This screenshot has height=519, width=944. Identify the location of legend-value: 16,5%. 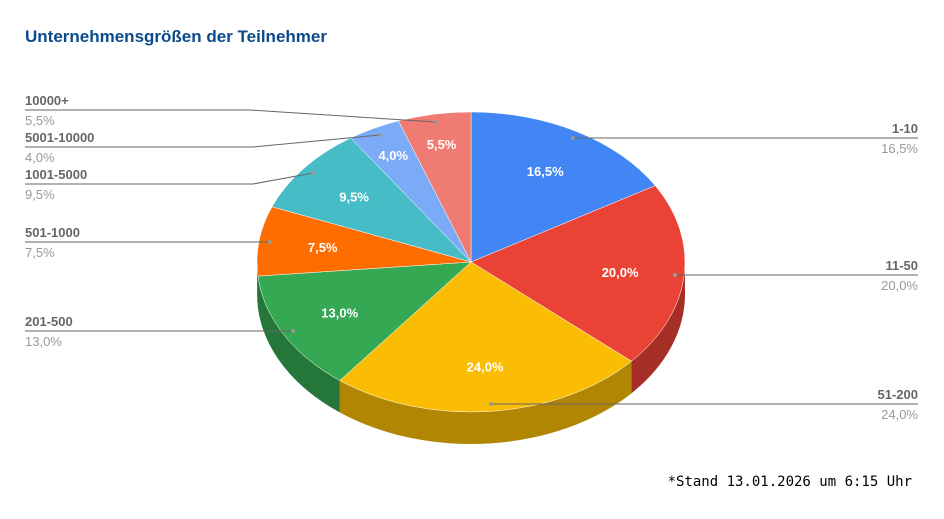
(899, 148).